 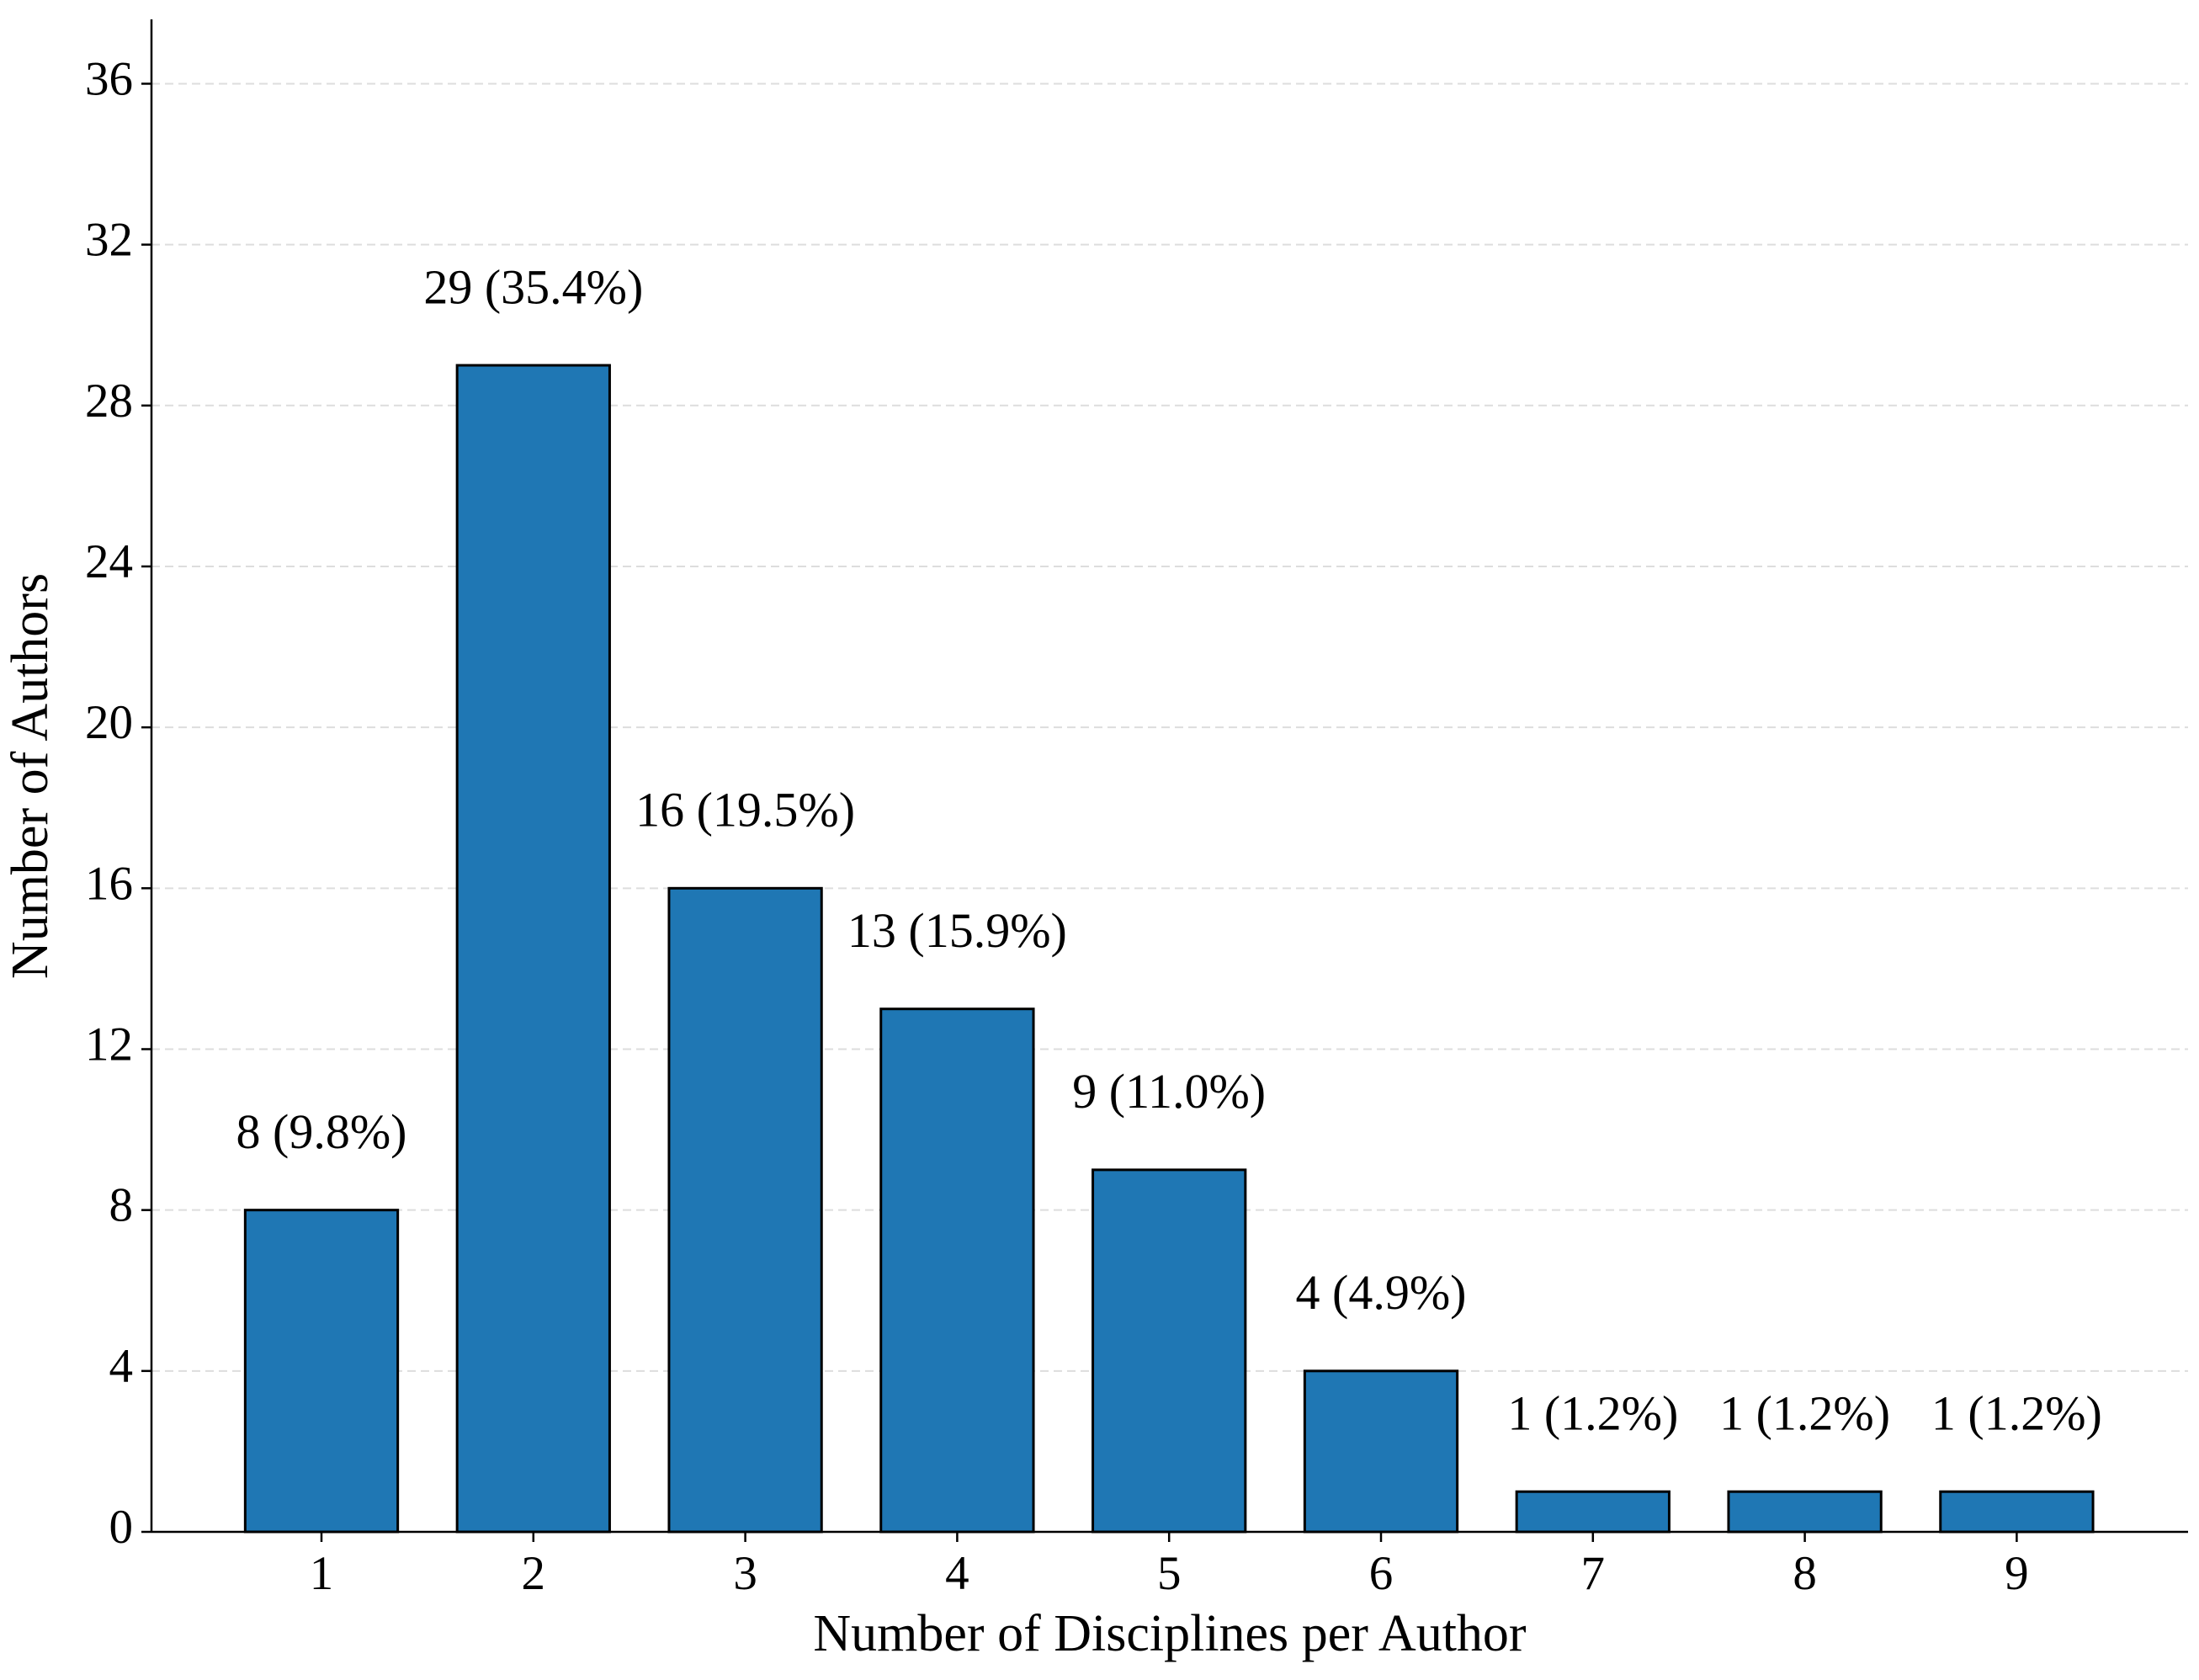 I want to click on x-tick-label: 9, so click(x=2017, y=1573).